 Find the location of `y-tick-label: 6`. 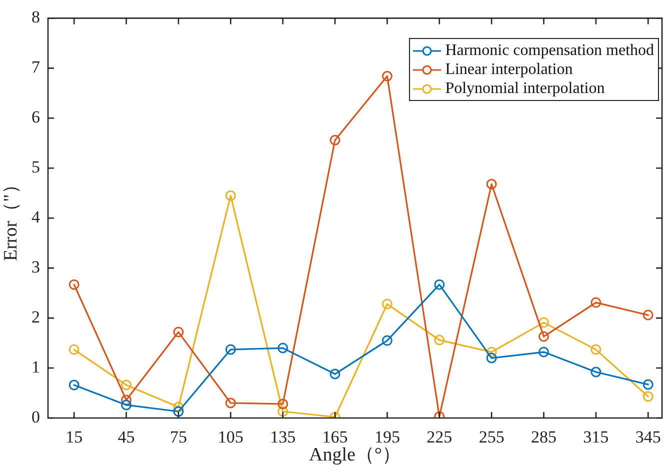

y-tick-label: 6 is located at coordinates (36, 117).